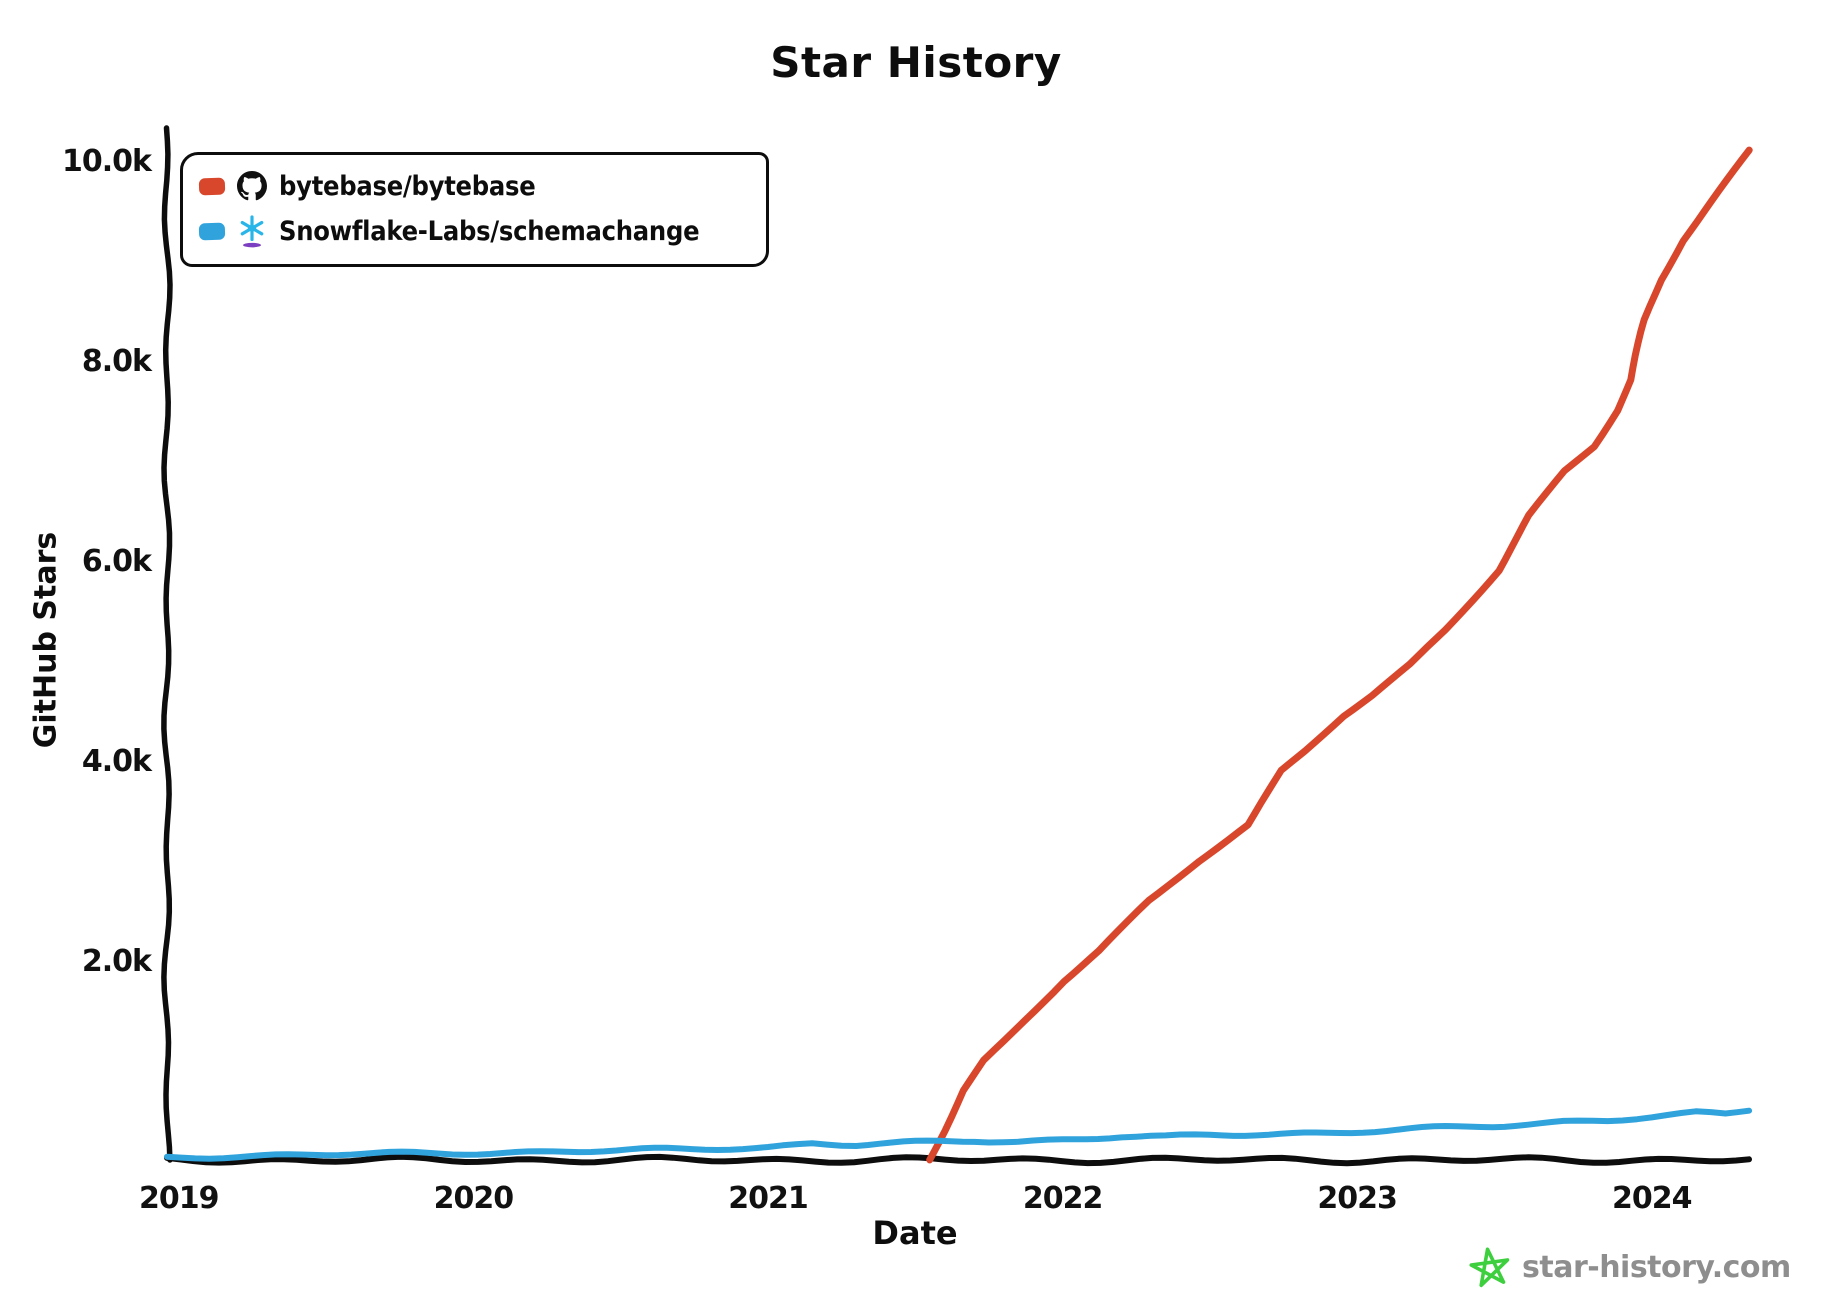 This screenshot has width=1832, height=1308. I want to click on snowflake-icon, so click(252, 231).